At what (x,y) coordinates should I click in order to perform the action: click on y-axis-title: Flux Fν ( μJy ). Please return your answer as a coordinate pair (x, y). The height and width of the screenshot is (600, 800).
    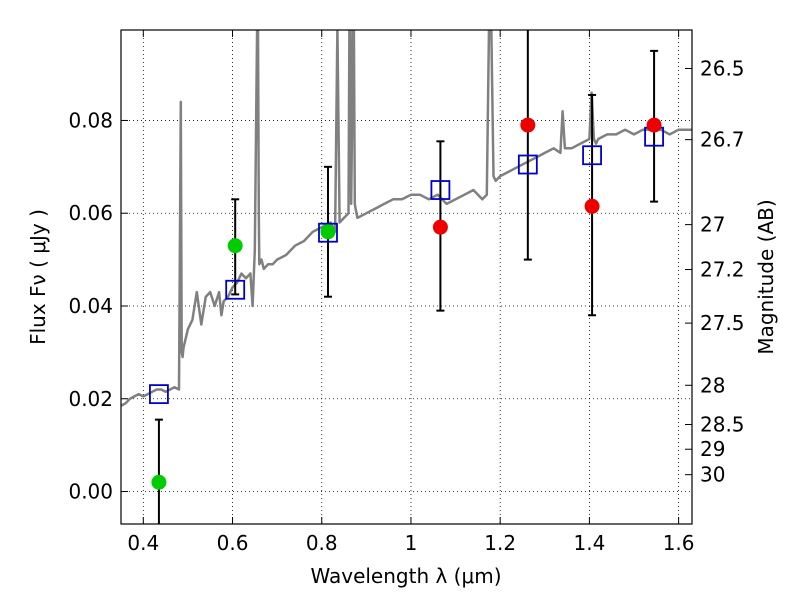
    Looking at the image, I should click on (38, 277).